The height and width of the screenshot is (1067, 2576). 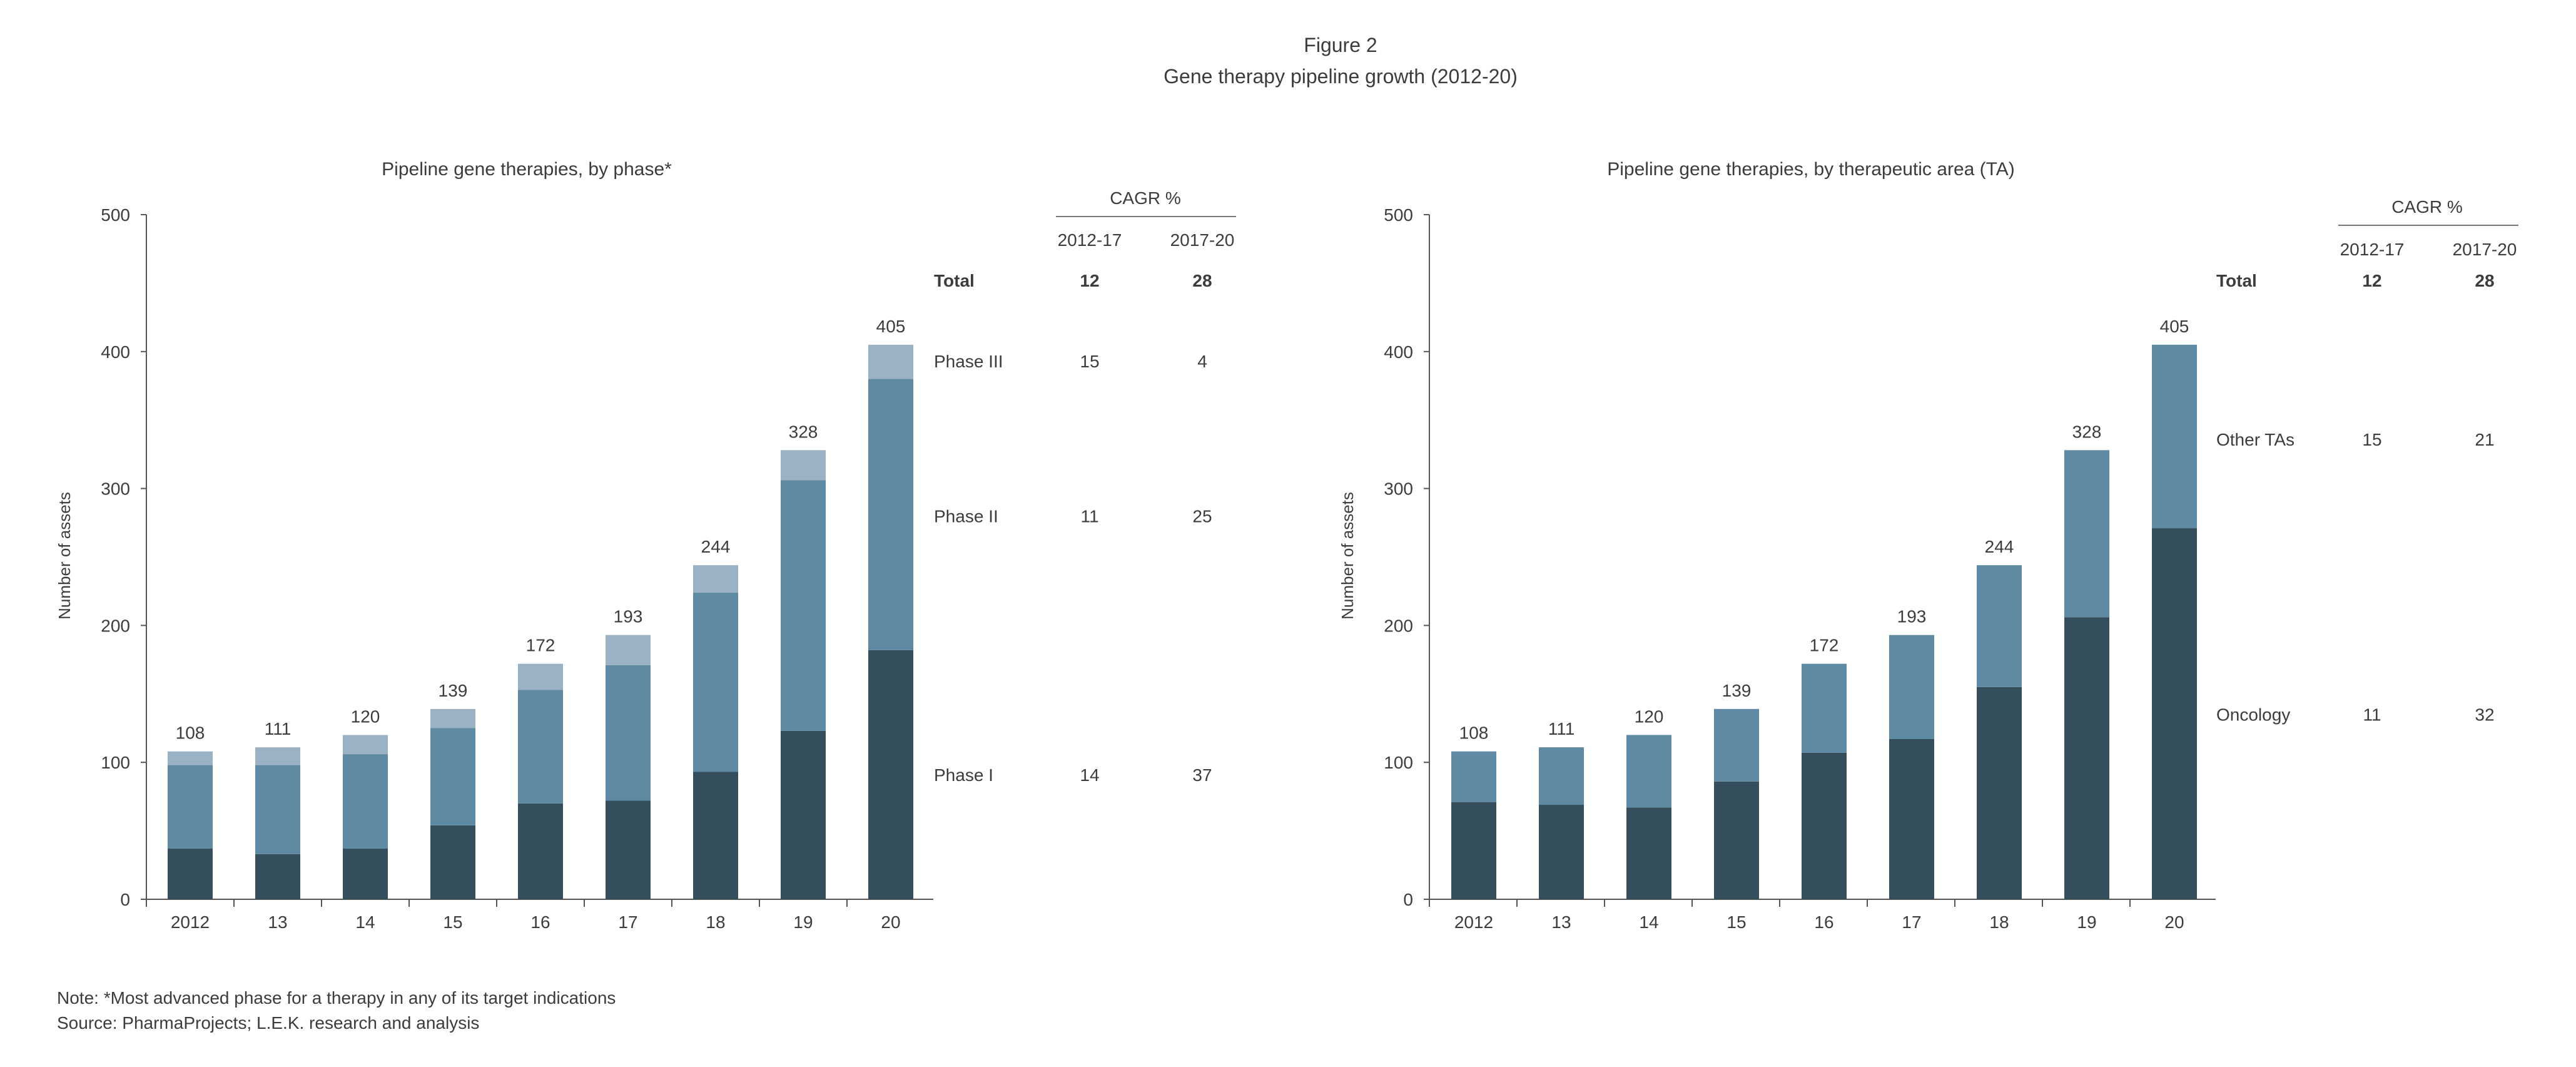 What do you see at coordinates (1202, 281) in the screenshot?
I see `phase-cagr-total-val-2: 28` at bounding box center [1202, 281].